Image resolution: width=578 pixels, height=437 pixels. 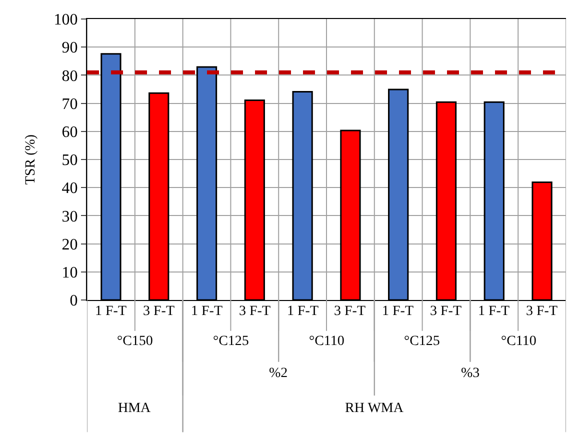 I want to click on y-tick-label: 20, so click(x=70, y=245).